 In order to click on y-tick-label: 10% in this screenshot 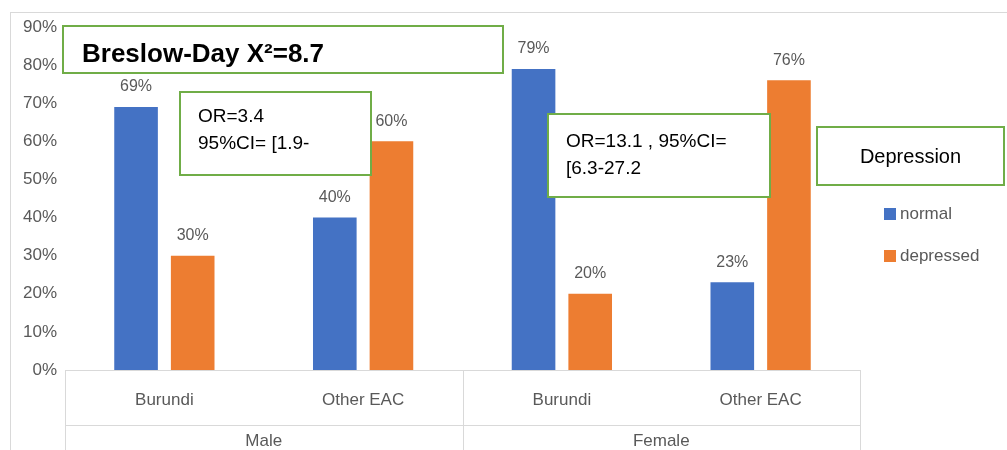, I will do `click(39, 331)`.